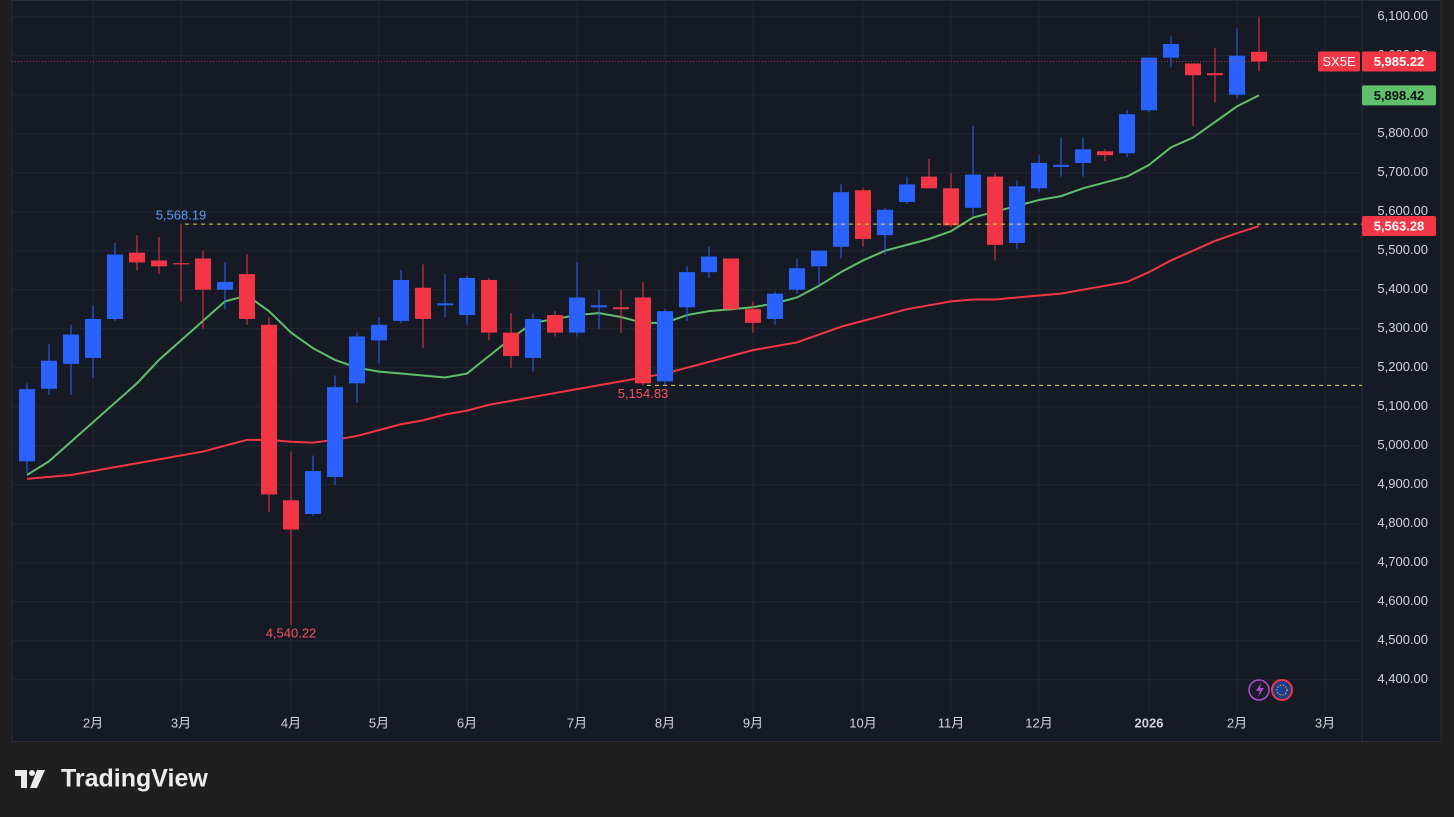  Describe the element at coordinates (1402, 327) in the screenshot. I see `y-tick-label: 5,300.00` at that location.